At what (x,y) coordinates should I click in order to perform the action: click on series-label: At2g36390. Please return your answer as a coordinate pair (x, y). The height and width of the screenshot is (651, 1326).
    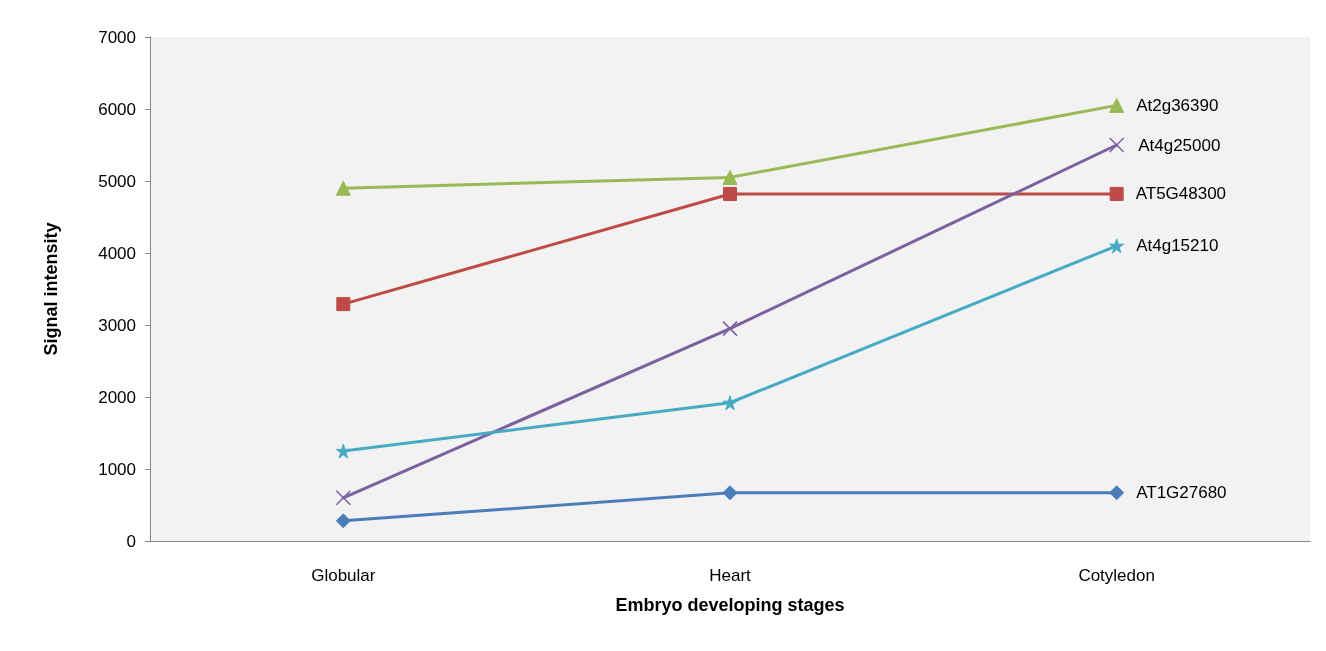
    Looking at the image, I should click on (1177, 105).